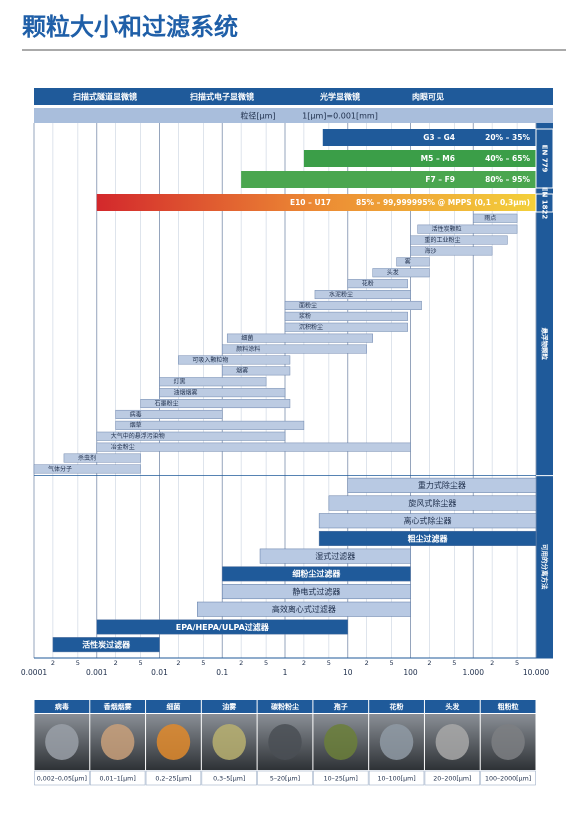 The image size is (581, 813). Describe the element at coordinates (222, 672) in the screenshot. I see `x-tick-label: 0.1` at that location.